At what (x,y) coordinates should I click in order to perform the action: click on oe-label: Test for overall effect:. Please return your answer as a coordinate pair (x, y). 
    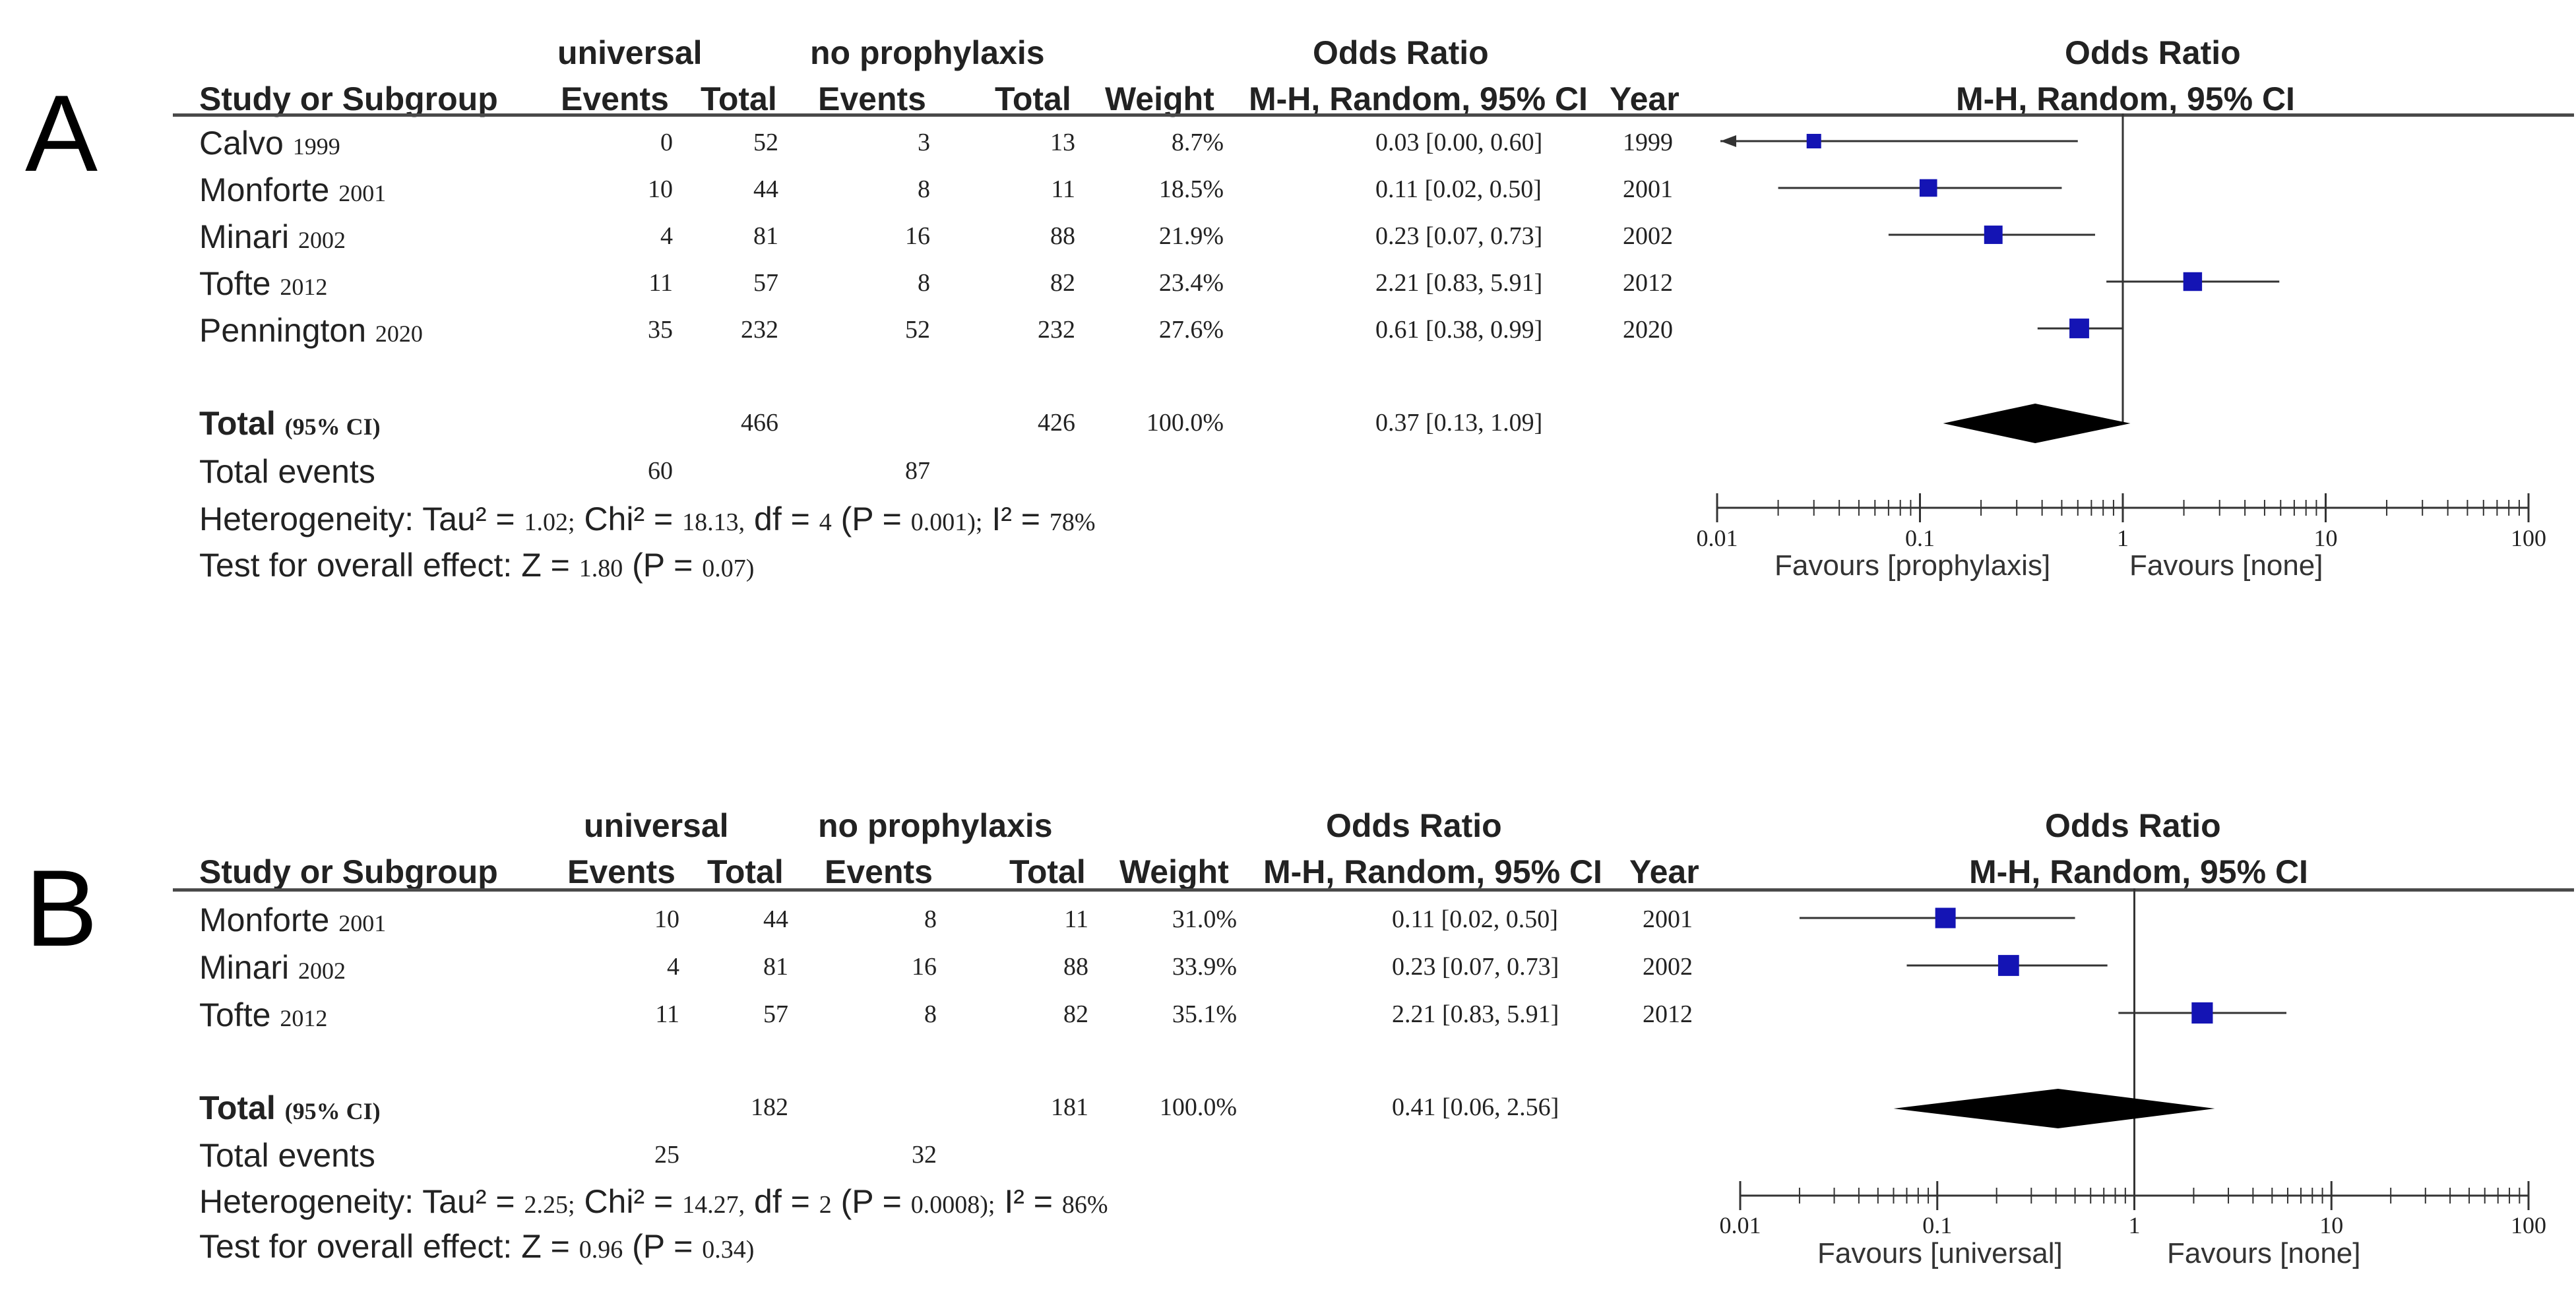
    Looking at the image, I should click on (356, 1246).